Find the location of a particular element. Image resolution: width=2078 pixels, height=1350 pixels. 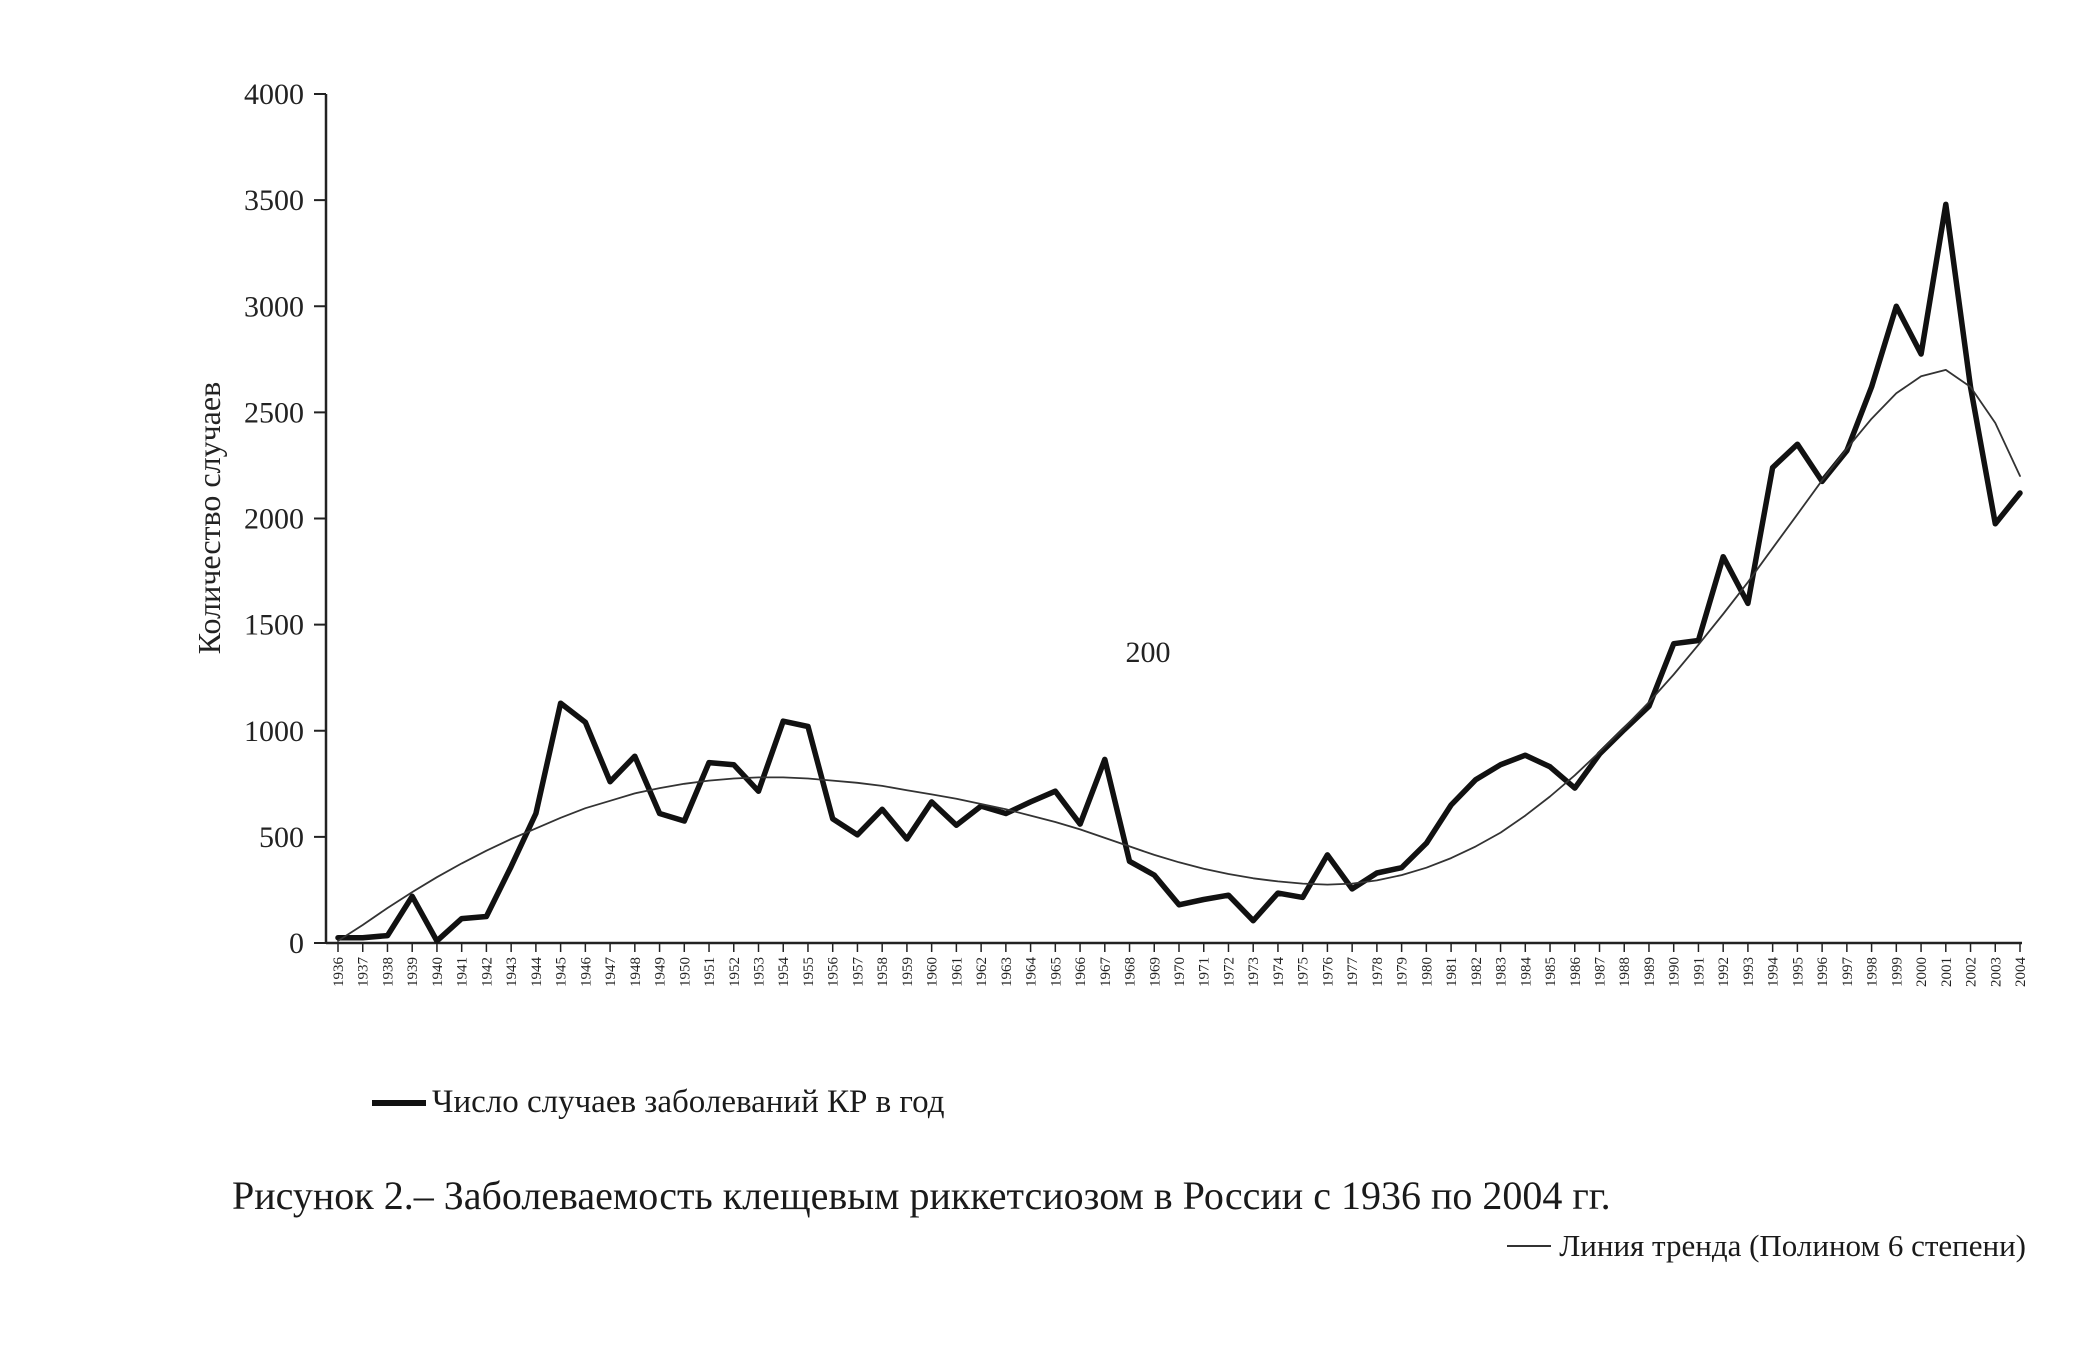

x-tick-label: 1979 is located at coordinates (1403, 972).